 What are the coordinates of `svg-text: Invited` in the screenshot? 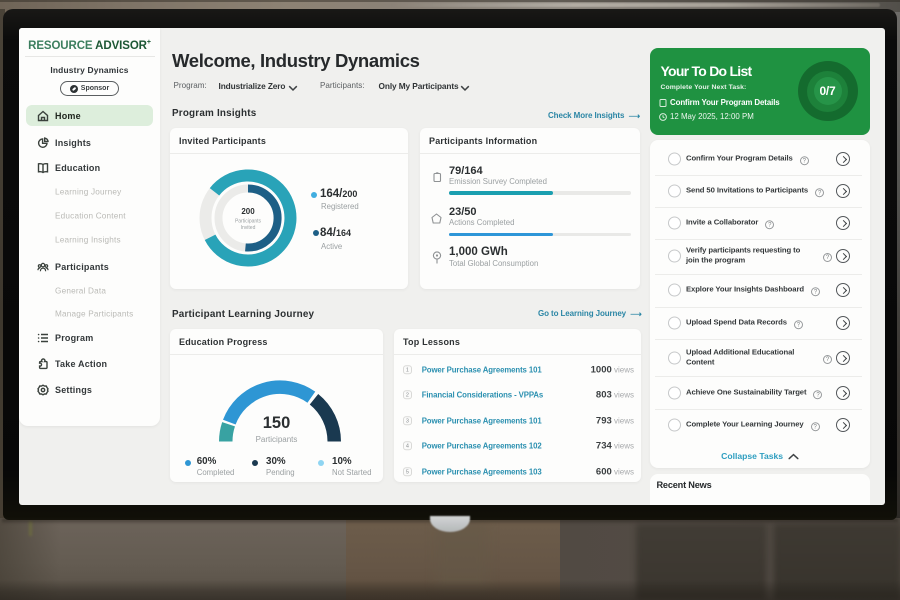 It's located at (247, 228).